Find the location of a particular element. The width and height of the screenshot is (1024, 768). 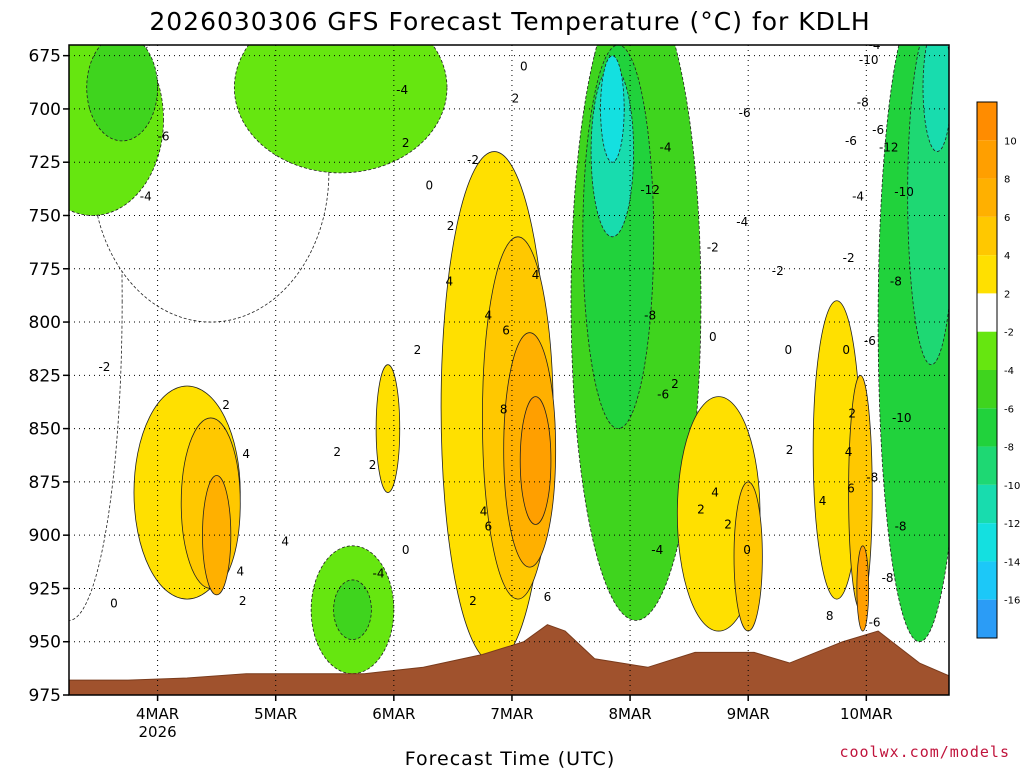

x-tick-label: 8MAR is located at coordinates (629, 714).